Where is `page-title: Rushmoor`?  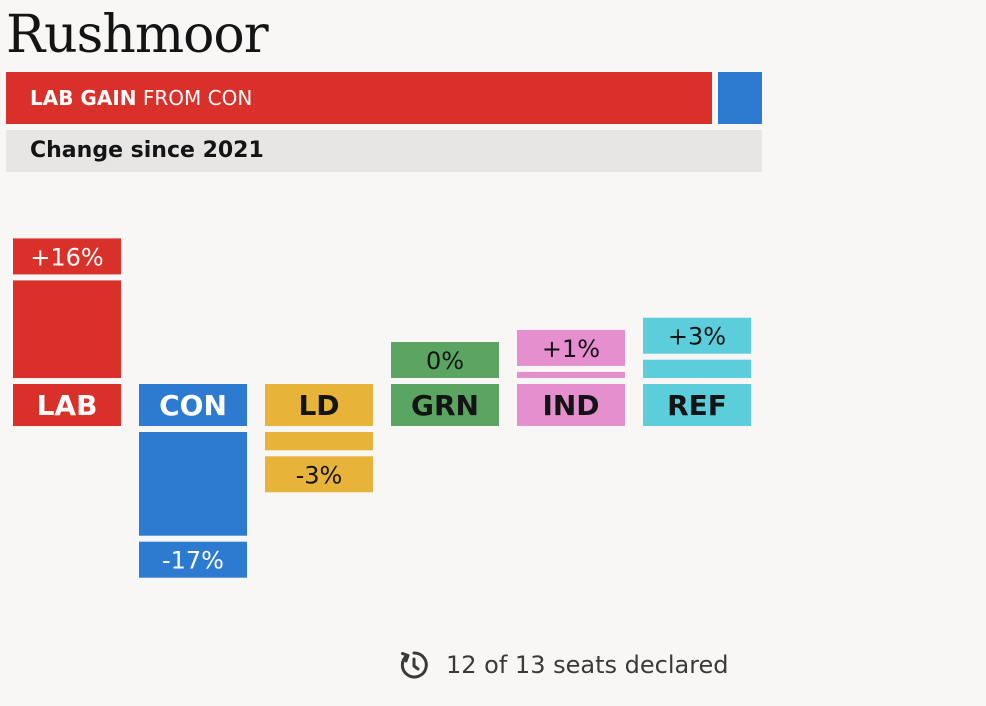
page-title: Rushmoor is located at coordinates (137, 35).